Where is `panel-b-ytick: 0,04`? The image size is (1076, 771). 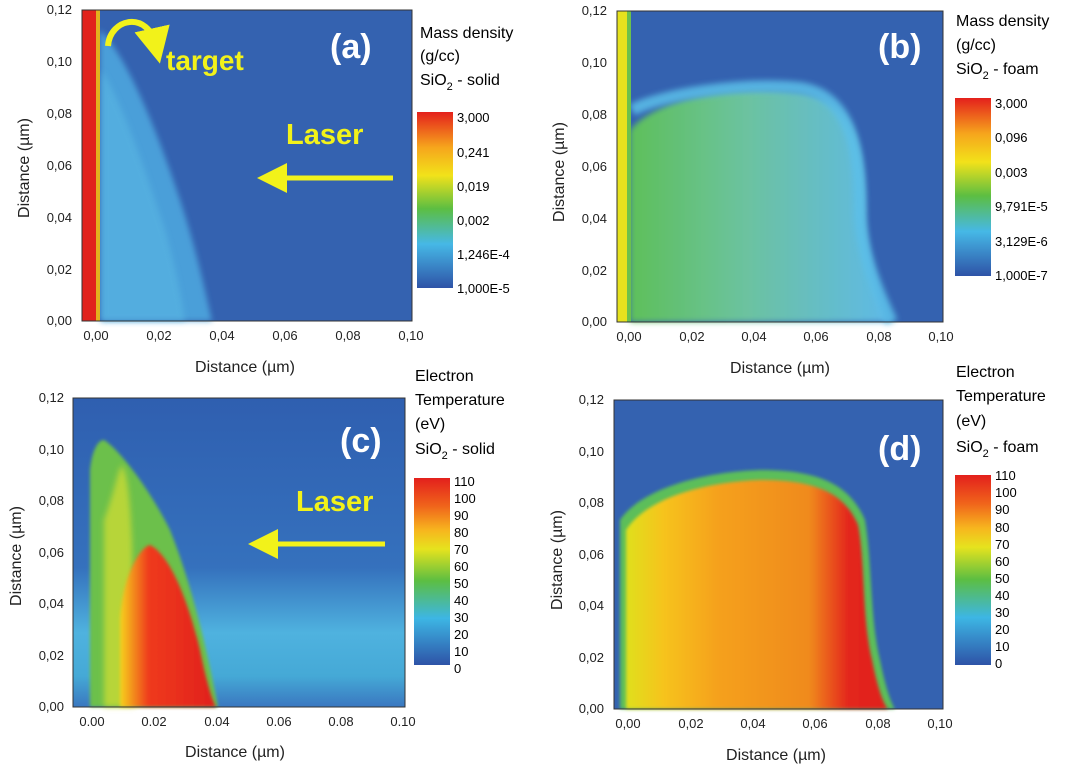 panel-b-ytick: 0,04 is located at coordinates (594, 218).